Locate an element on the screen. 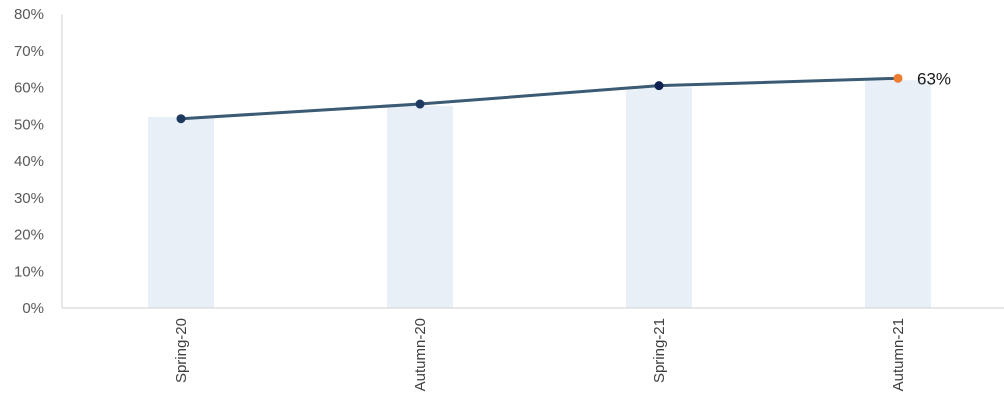  y-tick-label: 70% is located at coordinates (29, 51).